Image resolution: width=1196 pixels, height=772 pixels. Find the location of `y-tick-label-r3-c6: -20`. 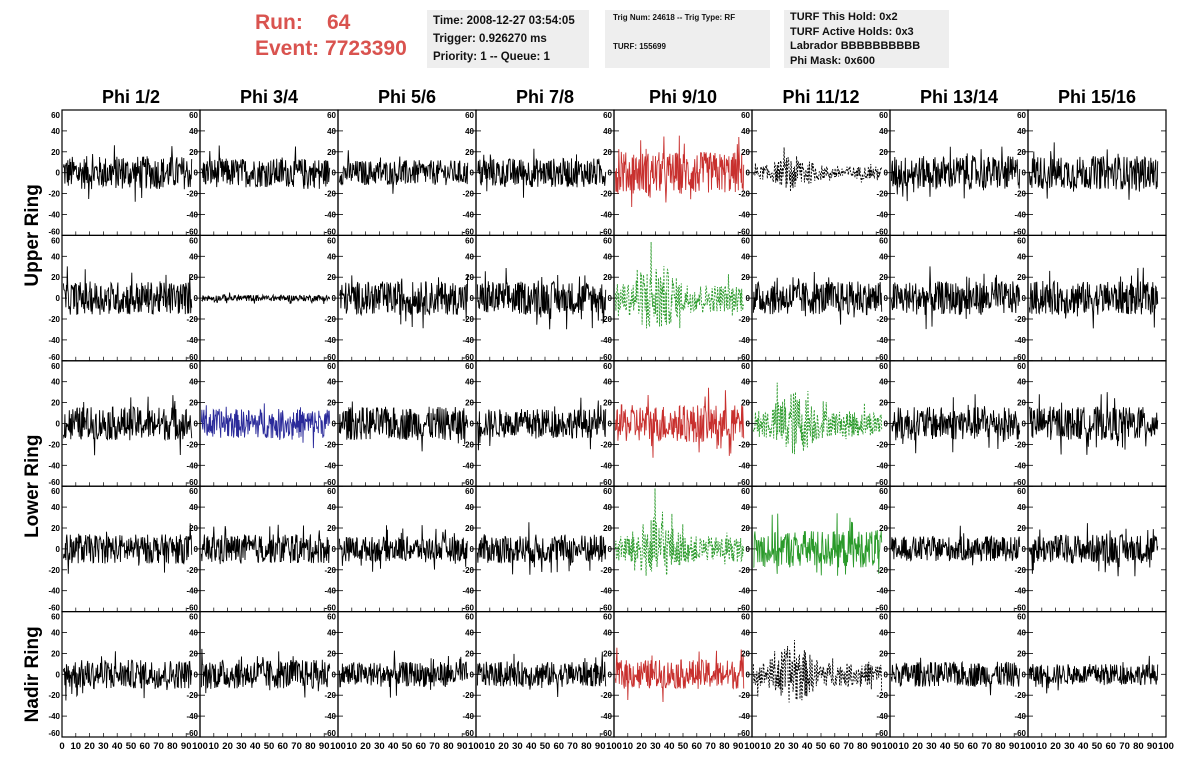

y-tick-label-r3-c6: -20 is located at coordinates (744, 444).